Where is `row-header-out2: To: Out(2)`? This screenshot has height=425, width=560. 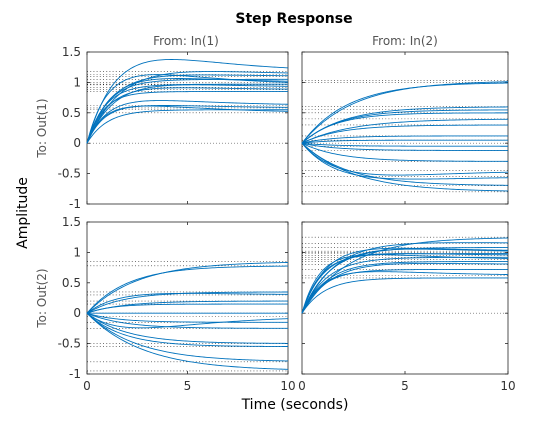
row-header-out2: To: Out(2) is located at coordinates (42, 298).